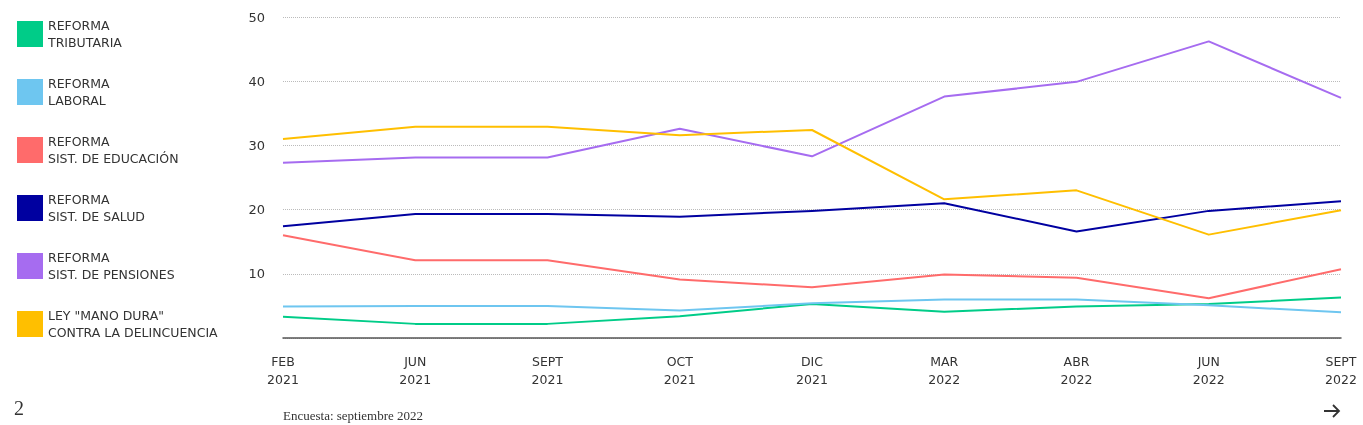 The width and height of the screenshot is (1363, 425). Describe the element at coordinates (113, 150) in the screenshot. I see `legend-label: REFORMA SIST. DE EDUCACIÓN` at that location.